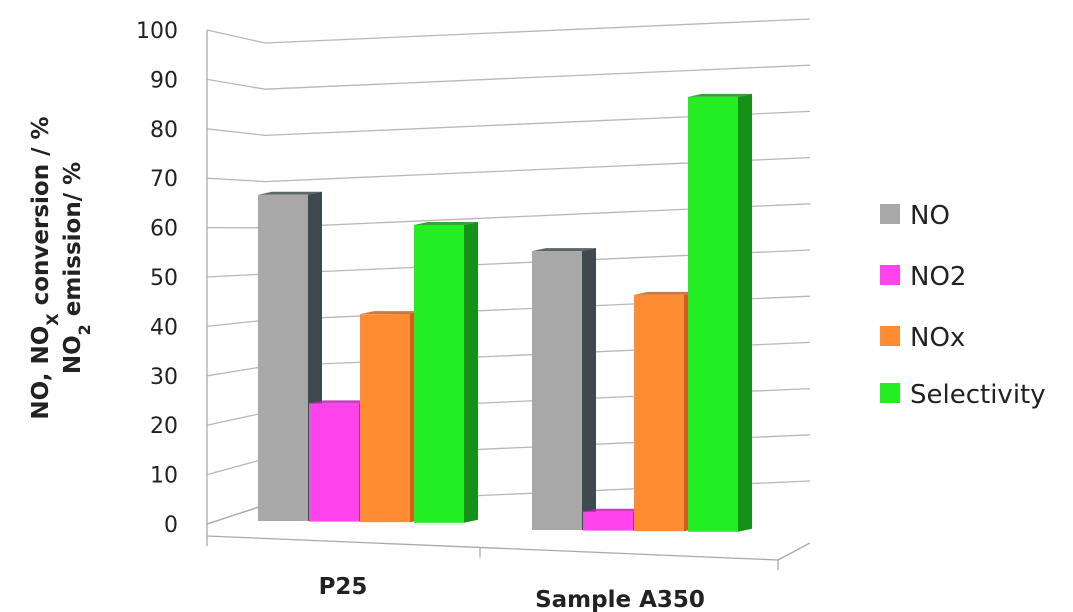 The height and width of the screenshot is (612, 1073). What do you see at coordinates (978, 395) in the screenshot?
I see `legend-label: Selectivity` at bounding box center [978, 395].